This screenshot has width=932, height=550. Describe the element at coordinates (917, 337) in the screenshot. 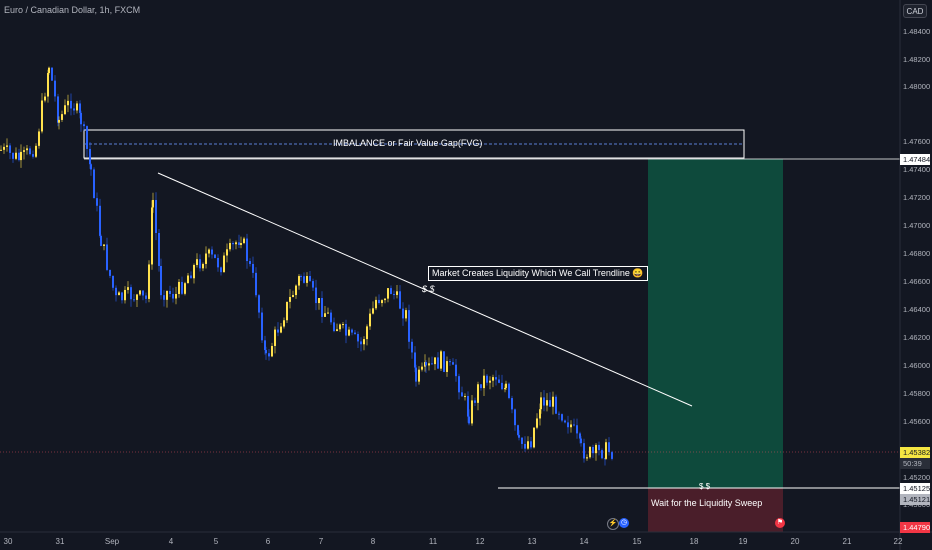

I see `price-tick: 1.46200` at that location.